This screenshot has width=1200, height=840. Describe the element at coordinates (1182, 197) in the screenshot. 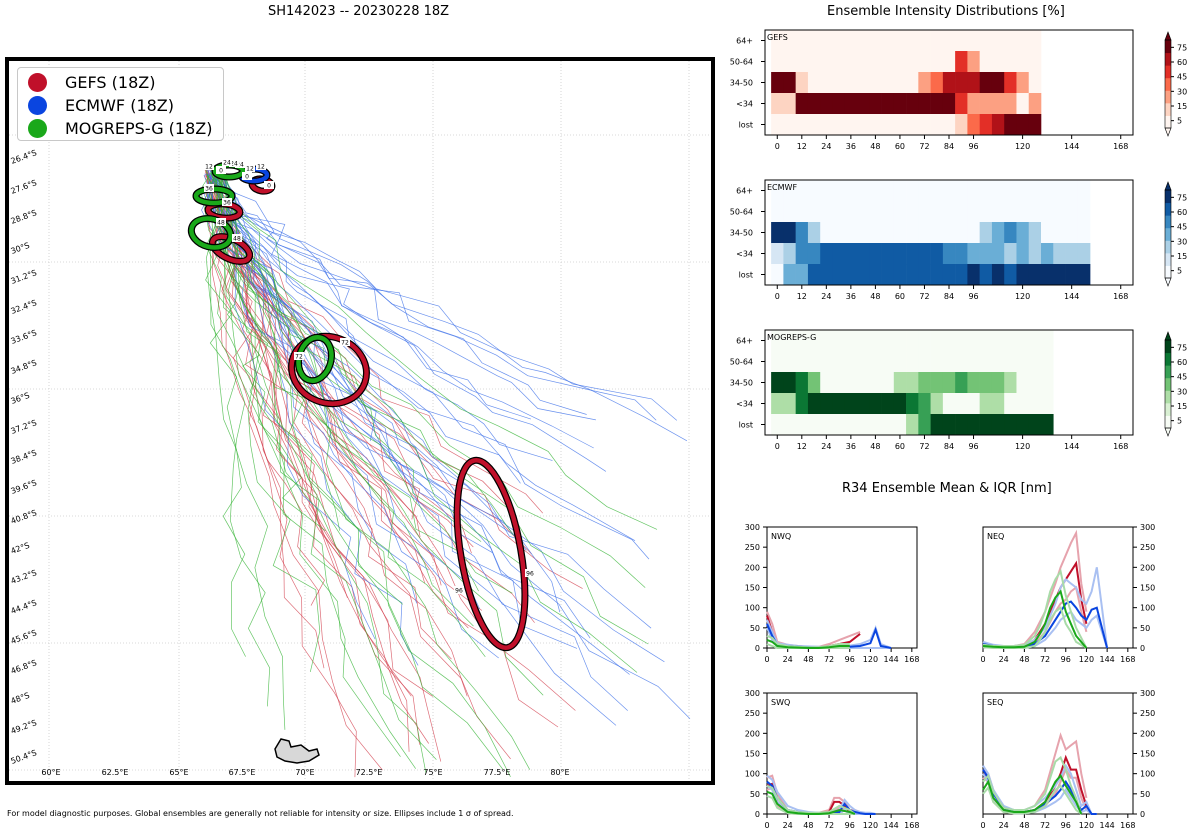

I see `colorbar-tick-label: 75` at that location.